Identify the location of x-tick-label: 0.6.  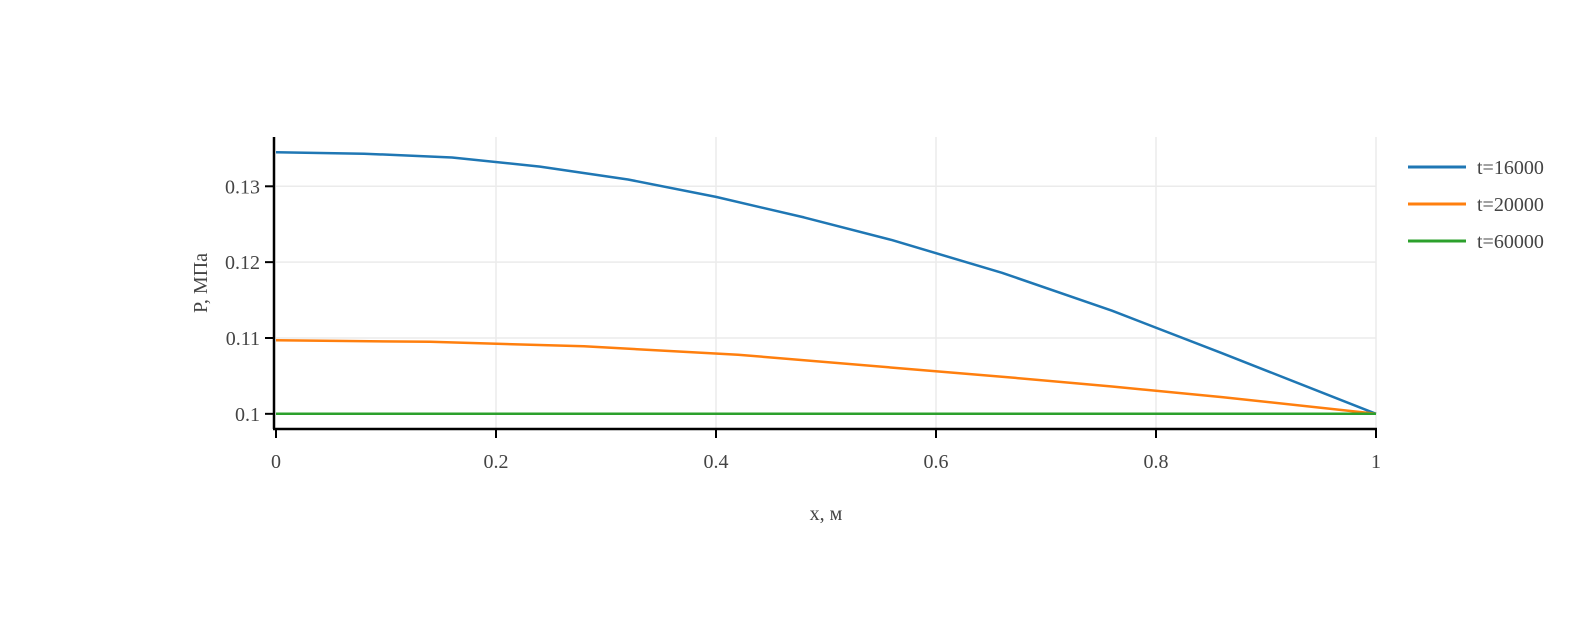
(936, 462).